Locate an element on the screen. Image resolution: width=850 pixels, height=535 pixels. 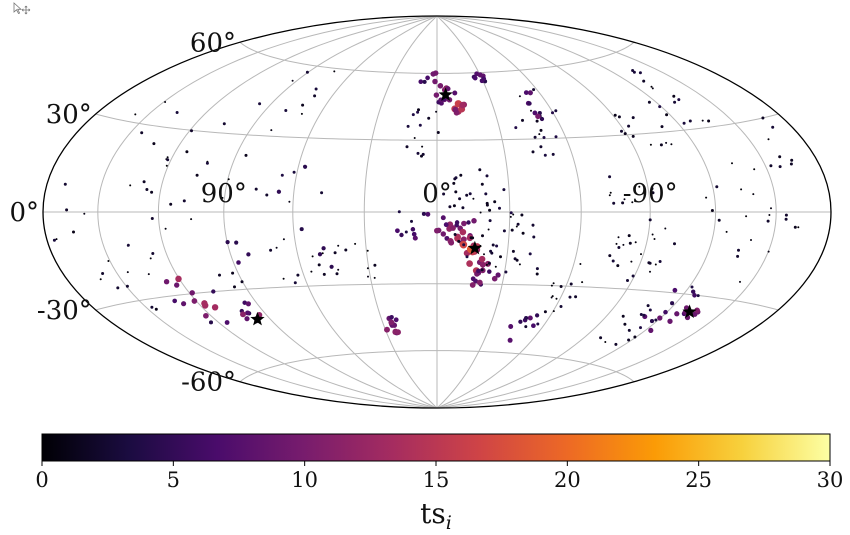
source-star-marker is located at coordinates (474, 247).